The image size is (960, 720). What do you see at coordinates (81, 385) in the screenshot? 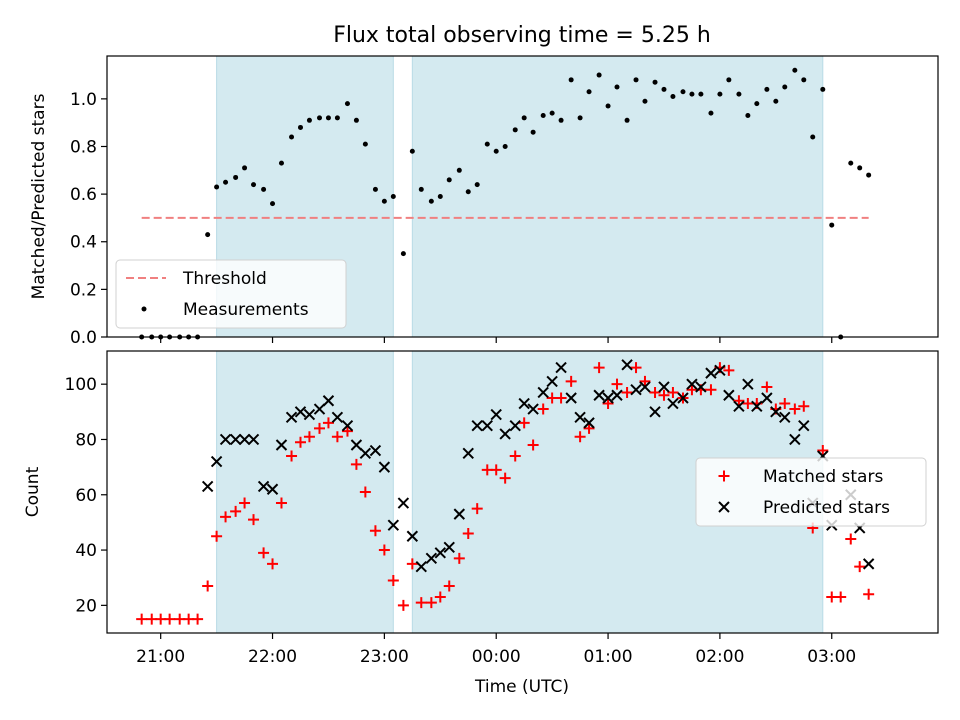
I see `bottom-y-tick-label: 100` at bounding box center [81, 385].